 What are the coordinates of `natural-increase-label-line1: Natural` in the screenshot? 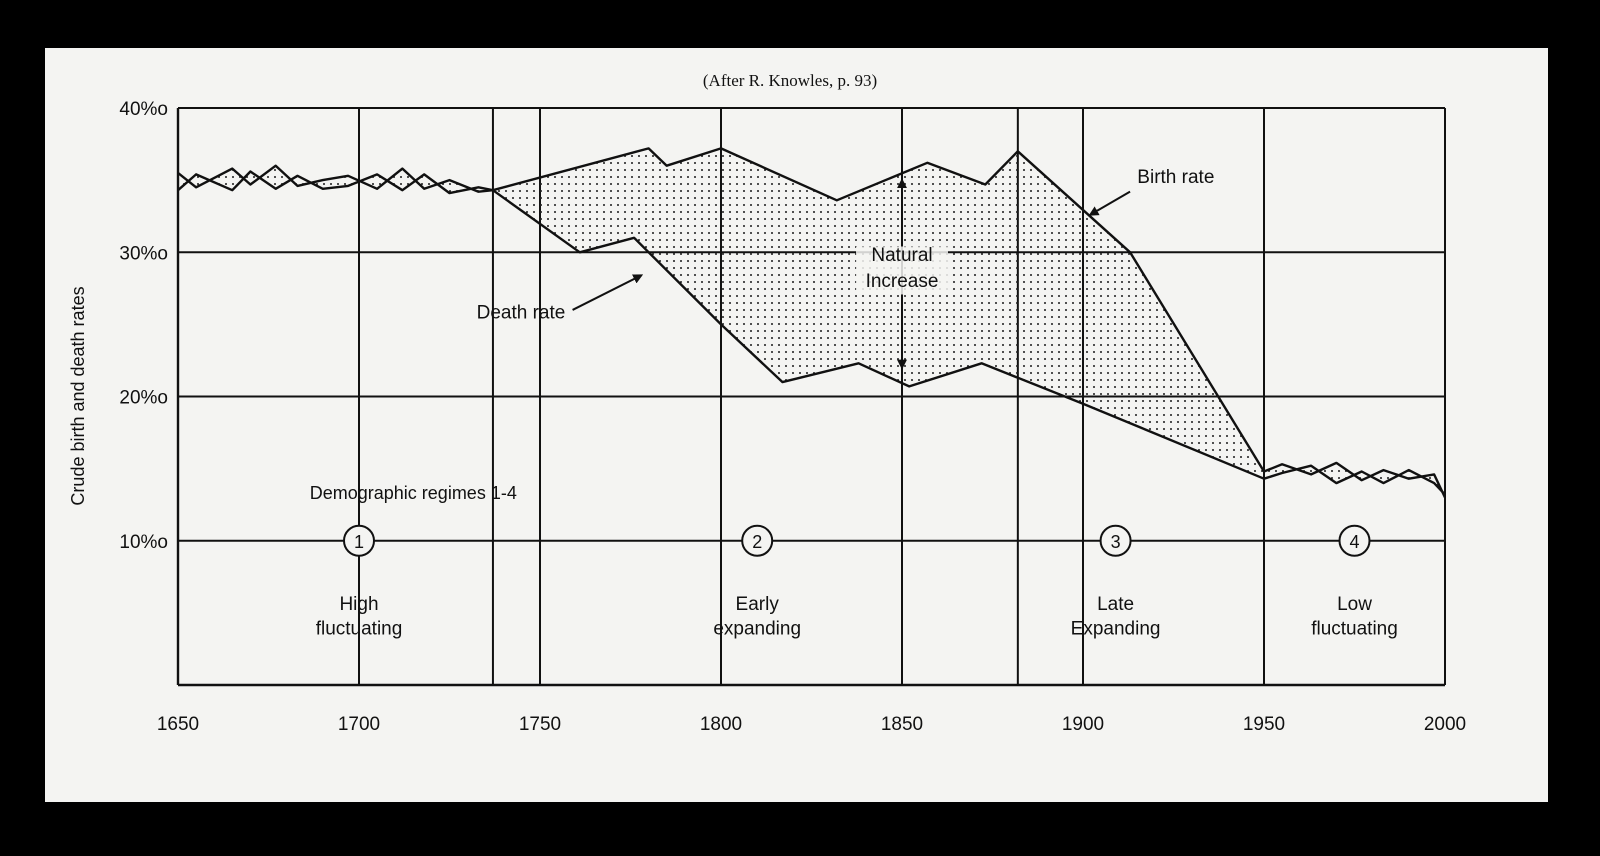 It's located at (901, 255).